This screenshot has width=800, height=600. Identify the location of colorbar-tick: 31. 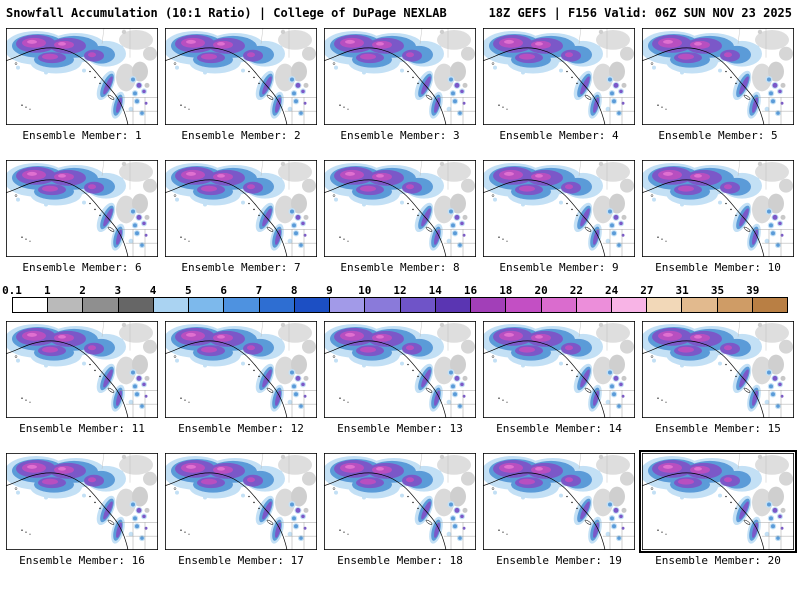
(682, 290).